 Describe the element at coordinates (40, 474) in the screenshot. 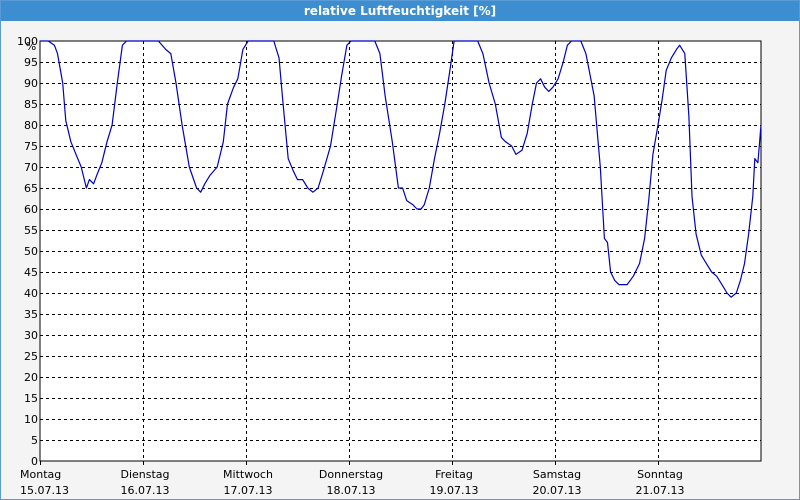

I see `x-tick-day: Montag` at that location.